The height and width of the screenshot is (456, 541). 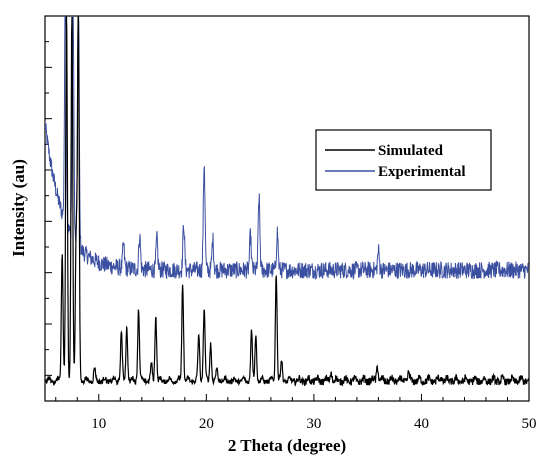 I want to click on legend: Simulated Experimental, so click(x=403, y=160).